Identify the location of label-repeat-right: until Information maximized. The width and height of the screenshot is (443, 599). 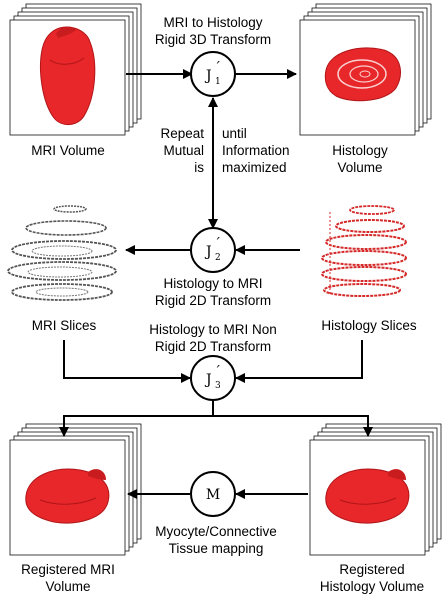
(256, 150).